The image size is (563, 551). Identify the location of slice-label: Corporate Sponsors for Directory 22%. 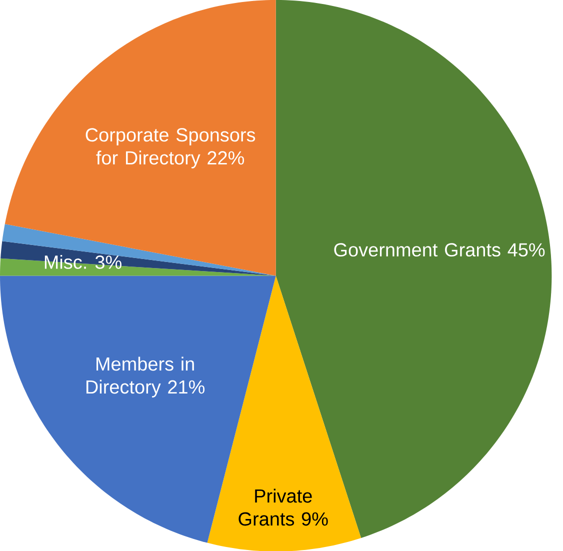
(171, 148).